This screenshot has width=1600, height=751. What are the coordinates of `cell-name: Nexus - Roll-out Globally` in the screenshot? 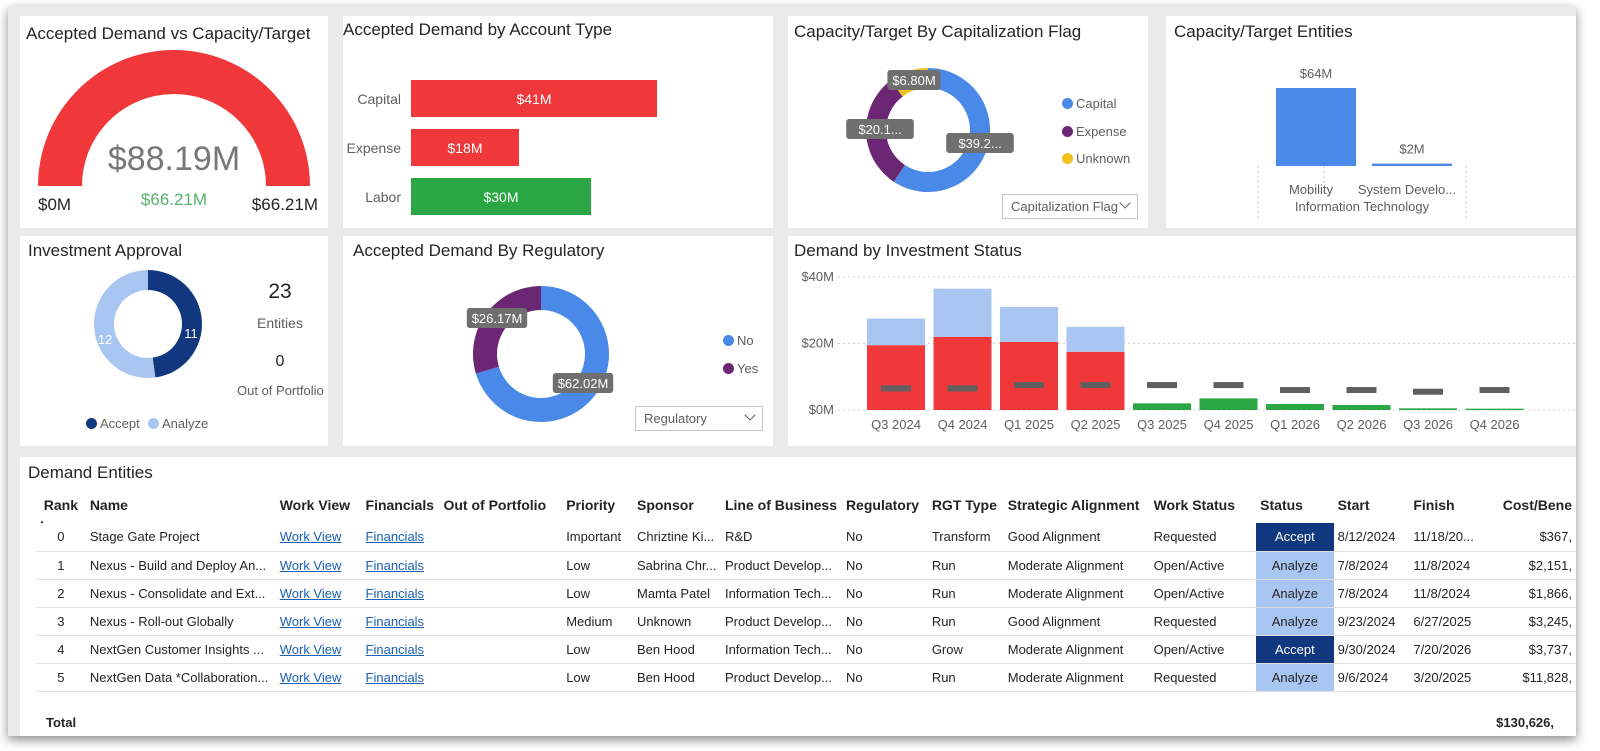 It's located at (180, 621).